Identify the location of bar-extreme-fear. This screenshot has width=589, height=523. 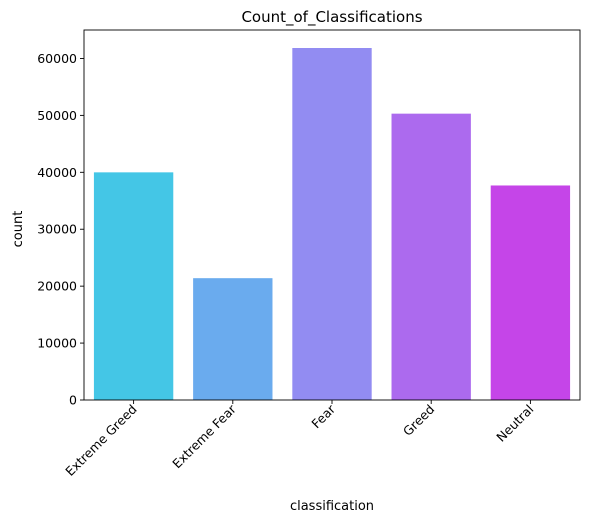
(233, 339).